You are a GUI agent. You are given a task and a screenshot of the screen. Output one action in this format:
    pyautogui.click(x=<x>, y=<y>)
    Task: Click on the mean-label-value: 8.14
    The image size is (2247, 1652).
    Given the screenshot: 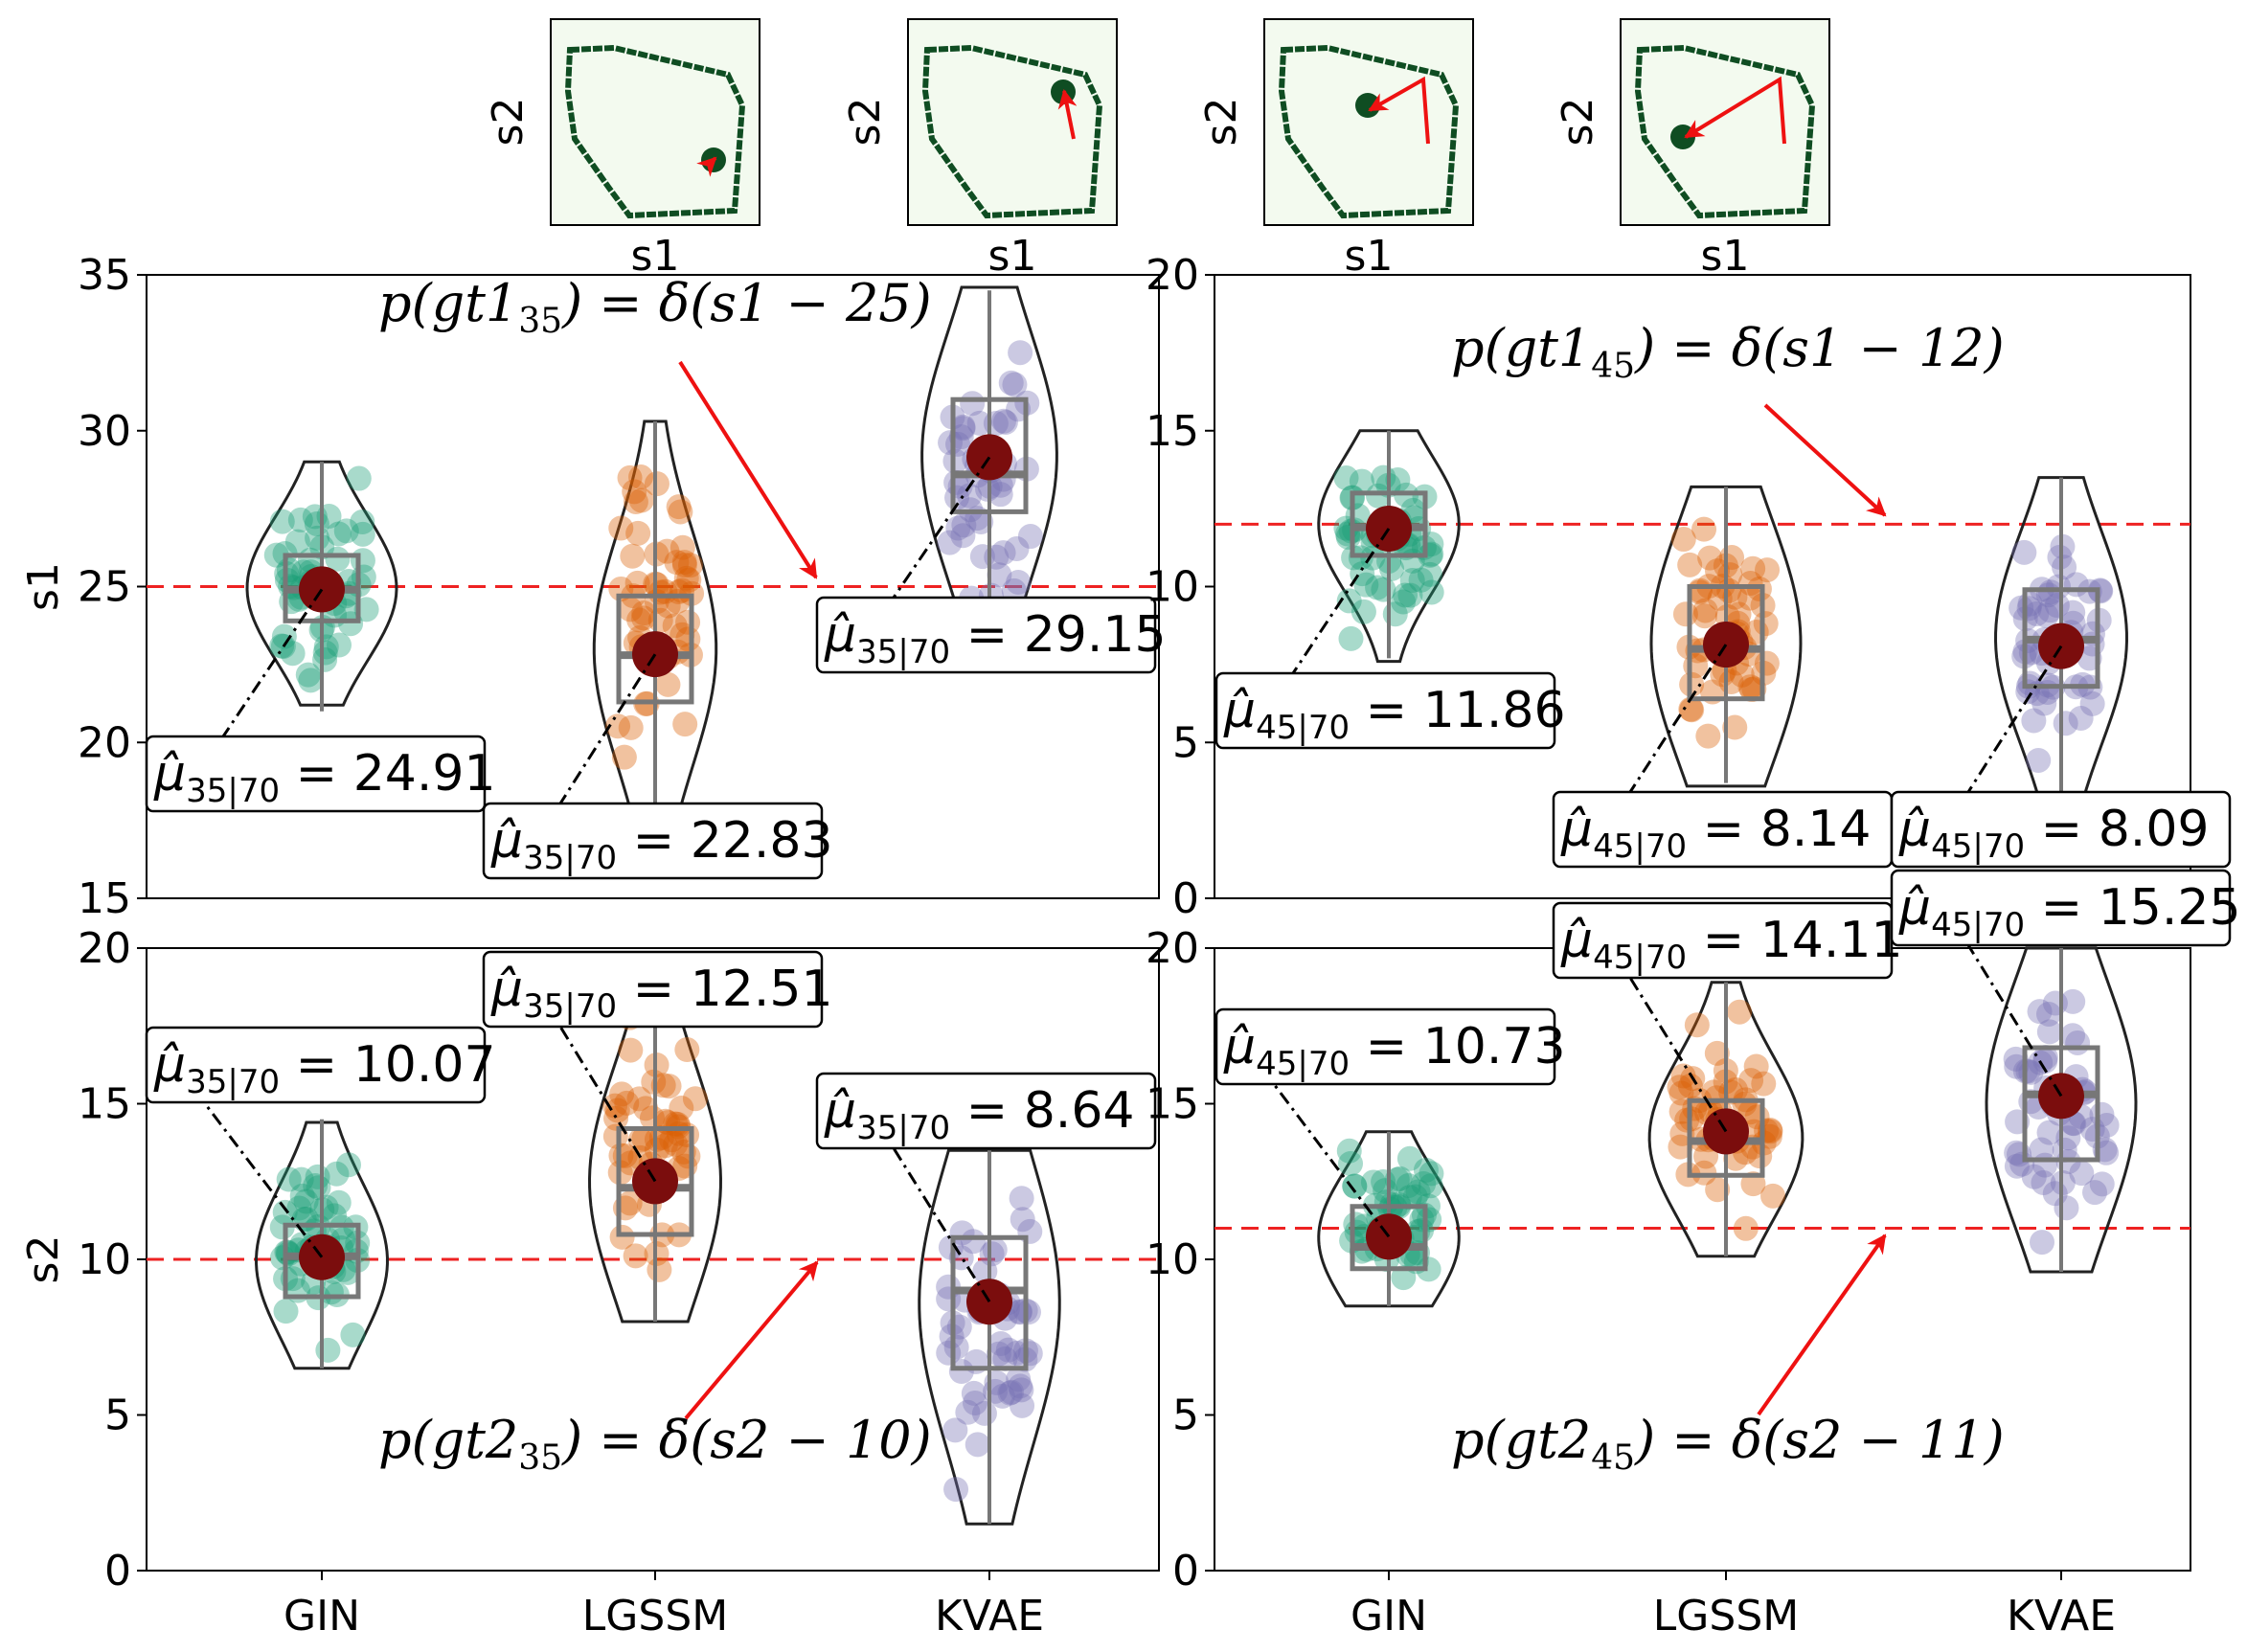 What is the action you would take?
    pyautogui.click(x=1816, y=830)
    